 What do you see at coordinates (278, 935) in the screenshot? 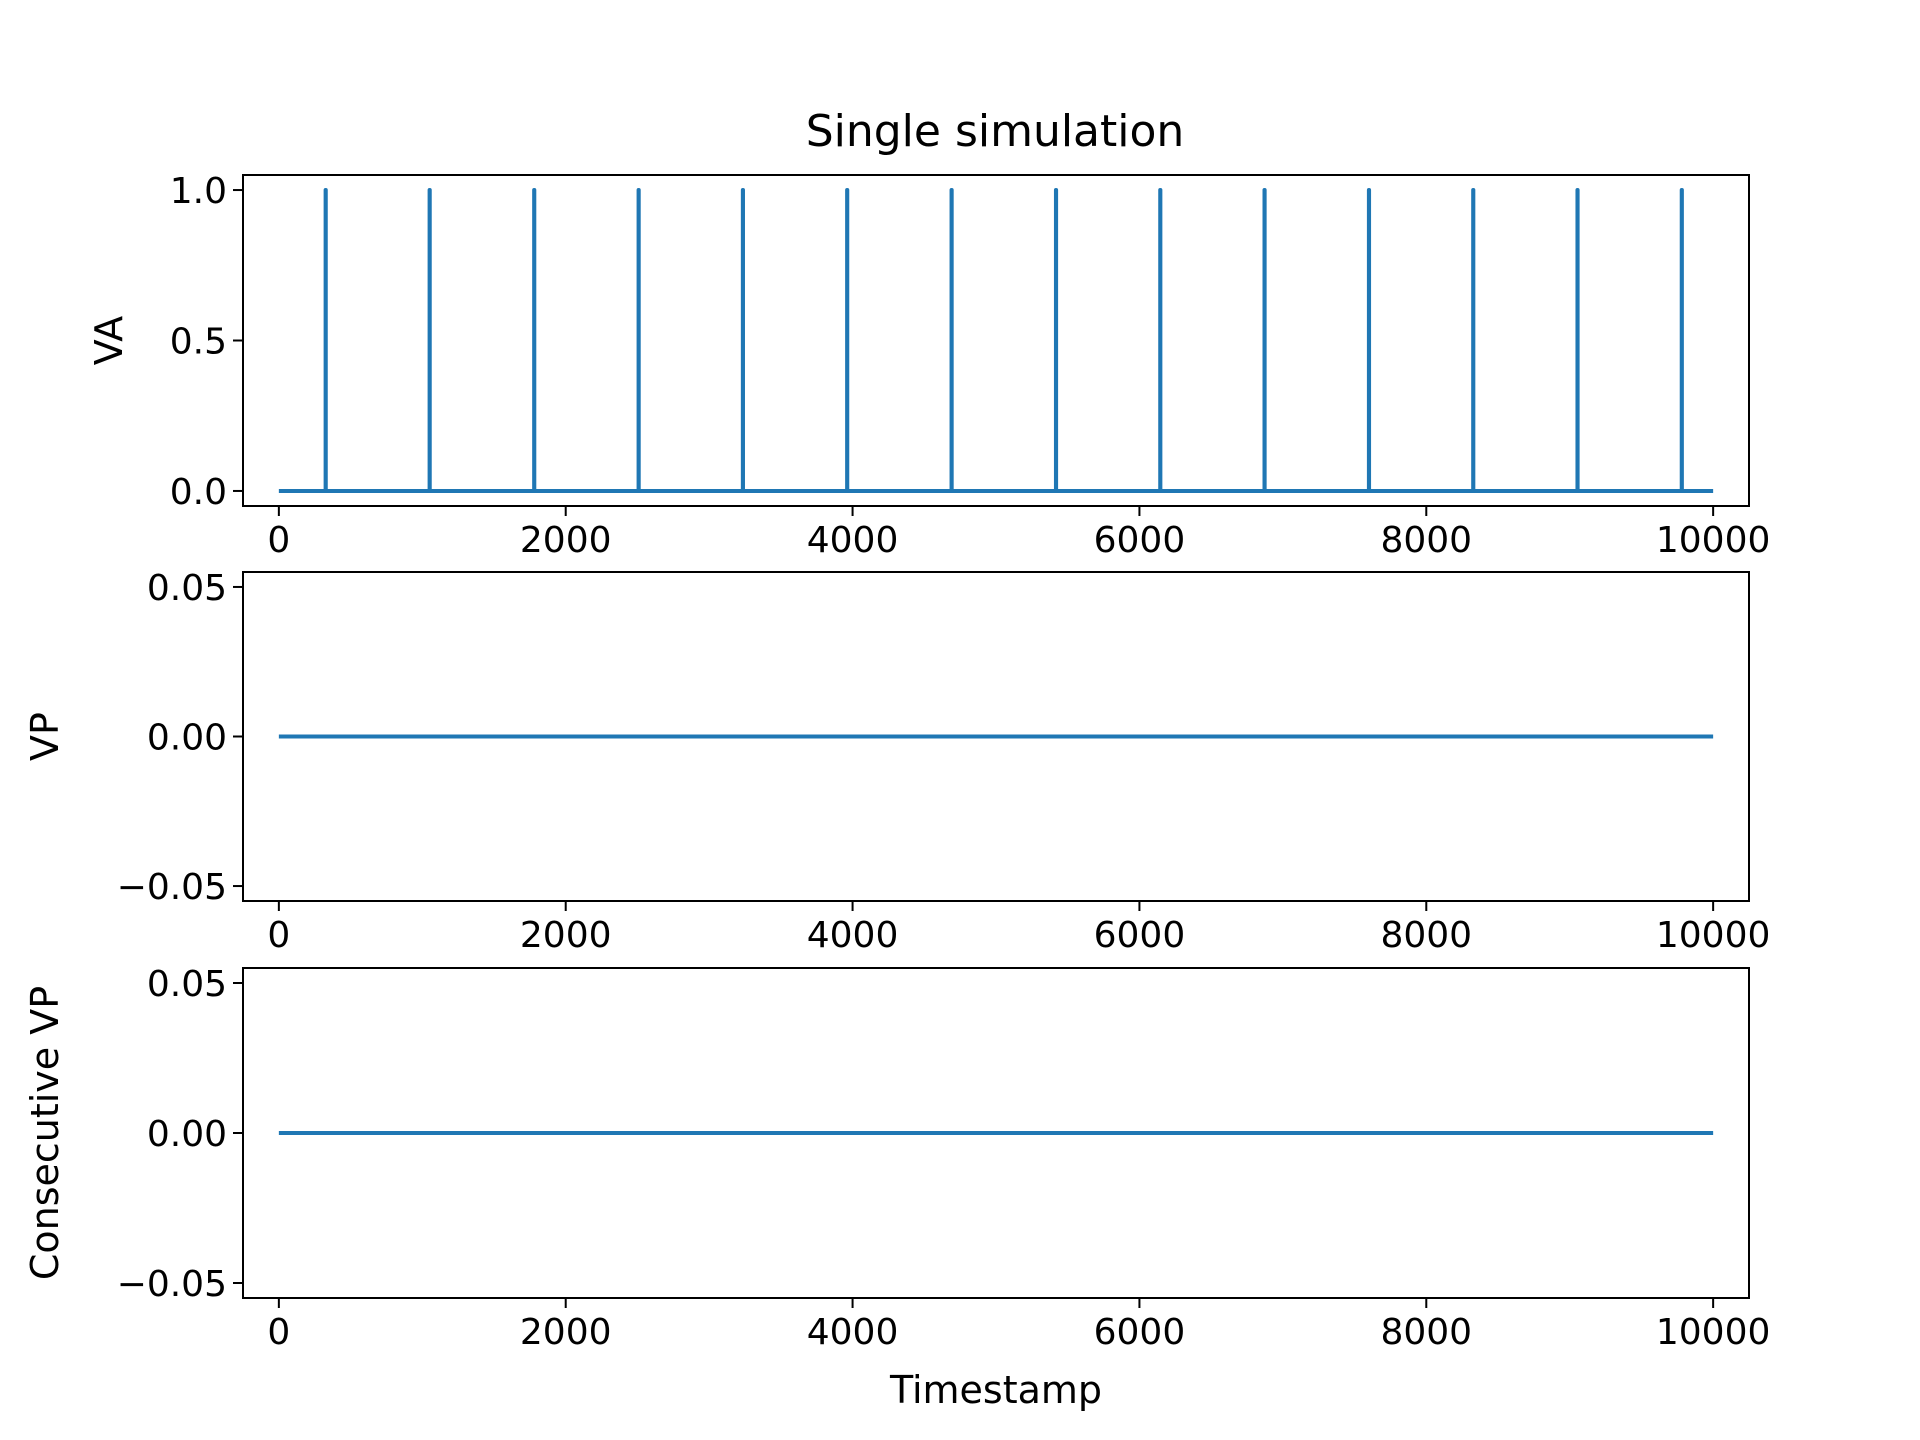
I see `x-tick-label-vp: 0` at bounding box center [278, 935].